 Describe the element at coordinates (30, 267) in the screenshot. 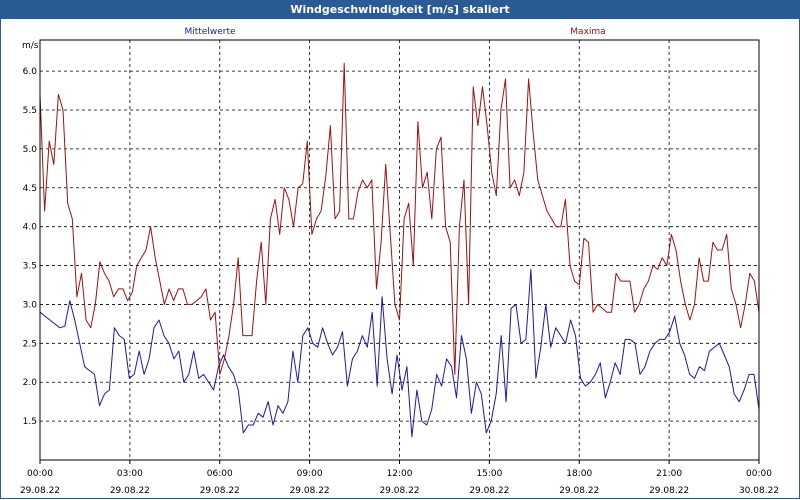

I see `y-tick-label: 3.5` at that location.